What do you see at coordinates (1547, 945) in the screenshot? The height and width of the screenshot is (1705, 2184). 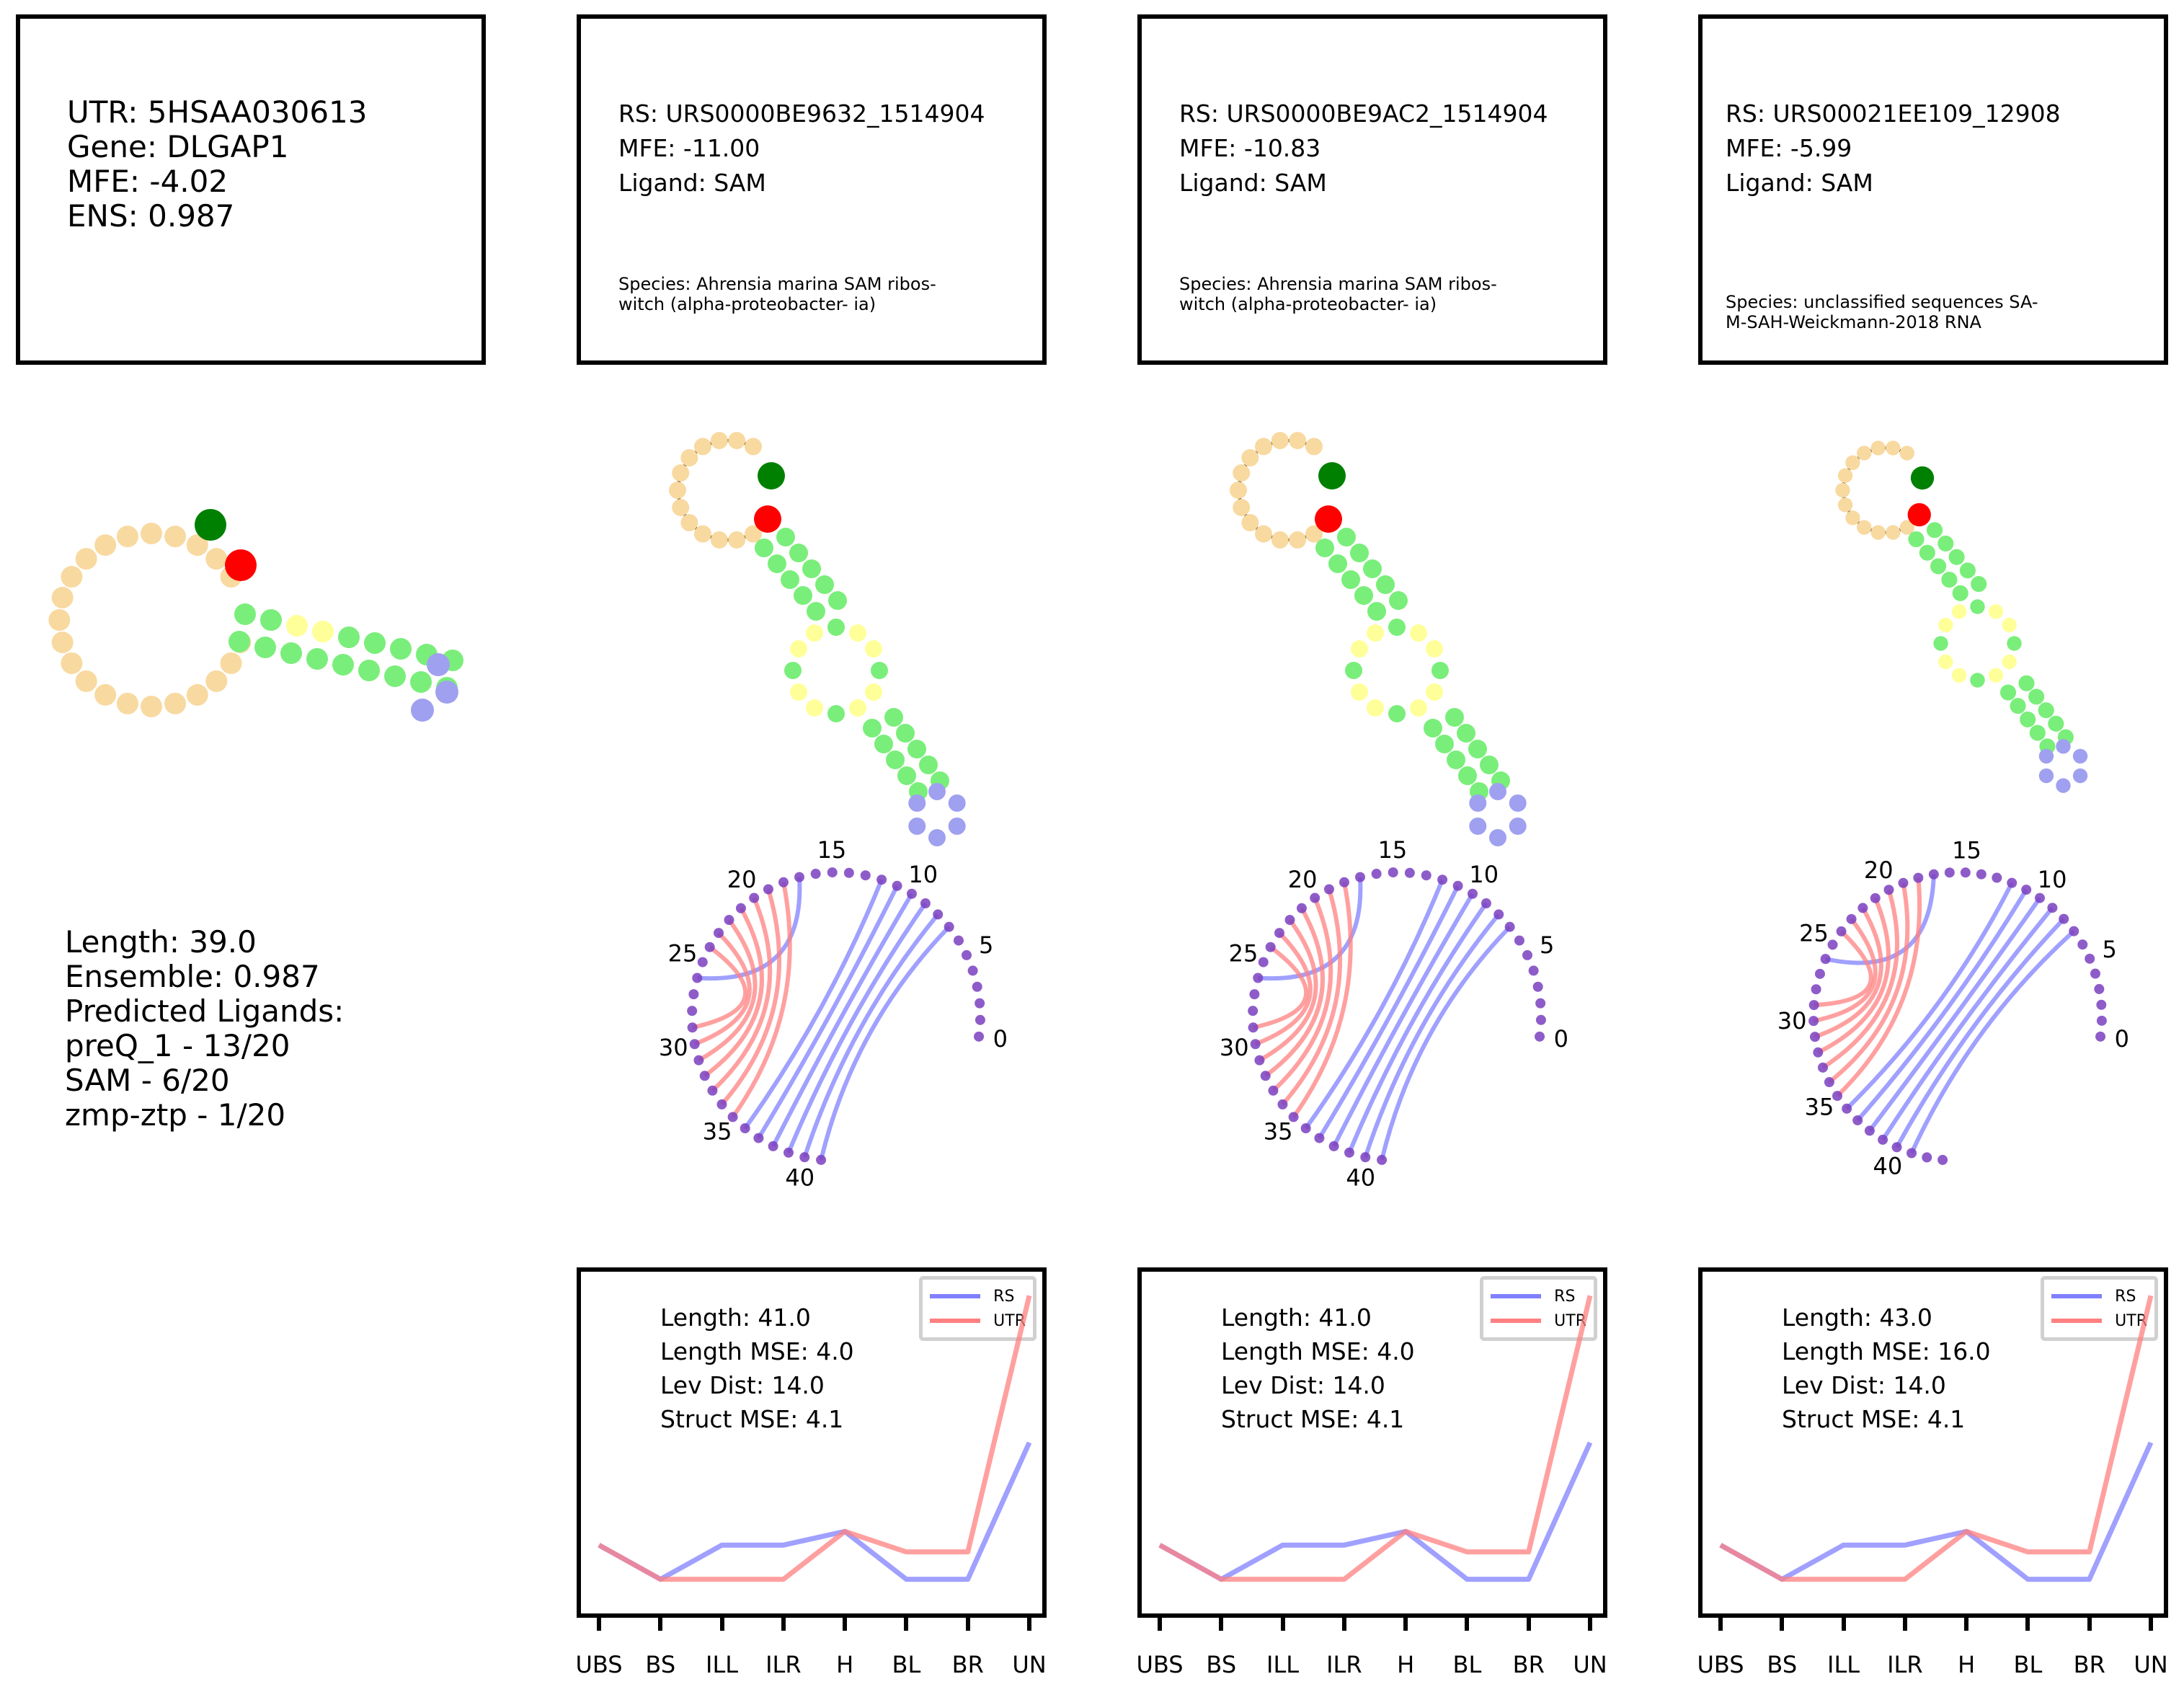 I see `arc-tick-label: 5` at bounding box center [1547, 945].